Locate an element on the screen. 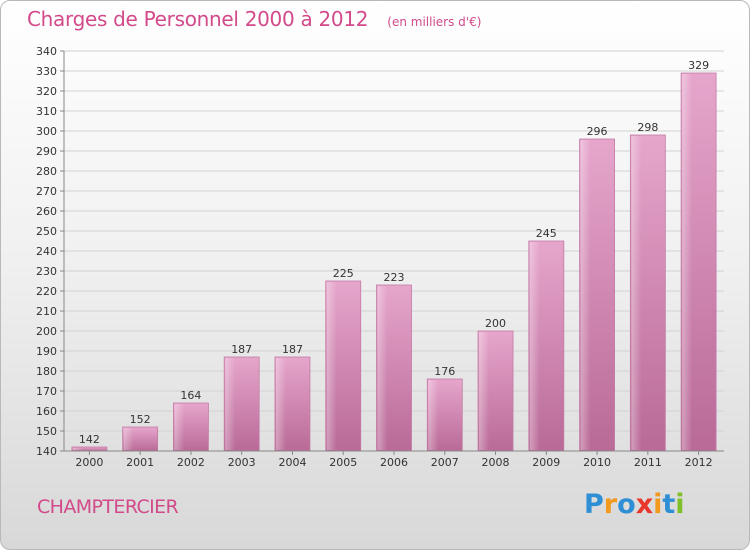  y-tick-label: 240 is located at coordinates (46, 251).